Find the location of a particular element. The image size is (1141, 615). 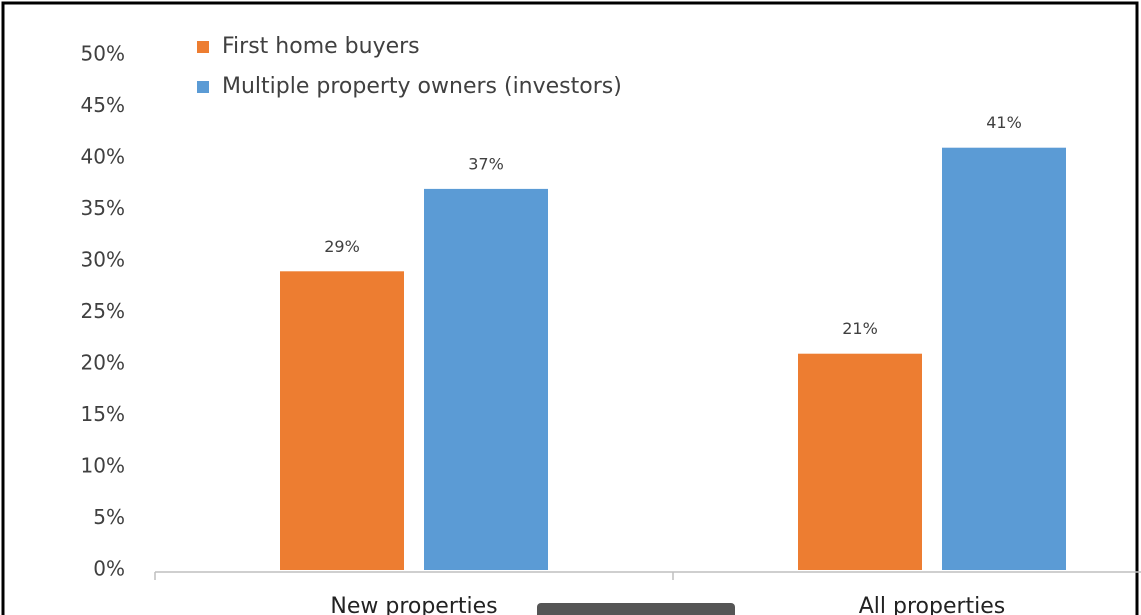

y-tick-label: 15% is located at coordinates (103, 414).